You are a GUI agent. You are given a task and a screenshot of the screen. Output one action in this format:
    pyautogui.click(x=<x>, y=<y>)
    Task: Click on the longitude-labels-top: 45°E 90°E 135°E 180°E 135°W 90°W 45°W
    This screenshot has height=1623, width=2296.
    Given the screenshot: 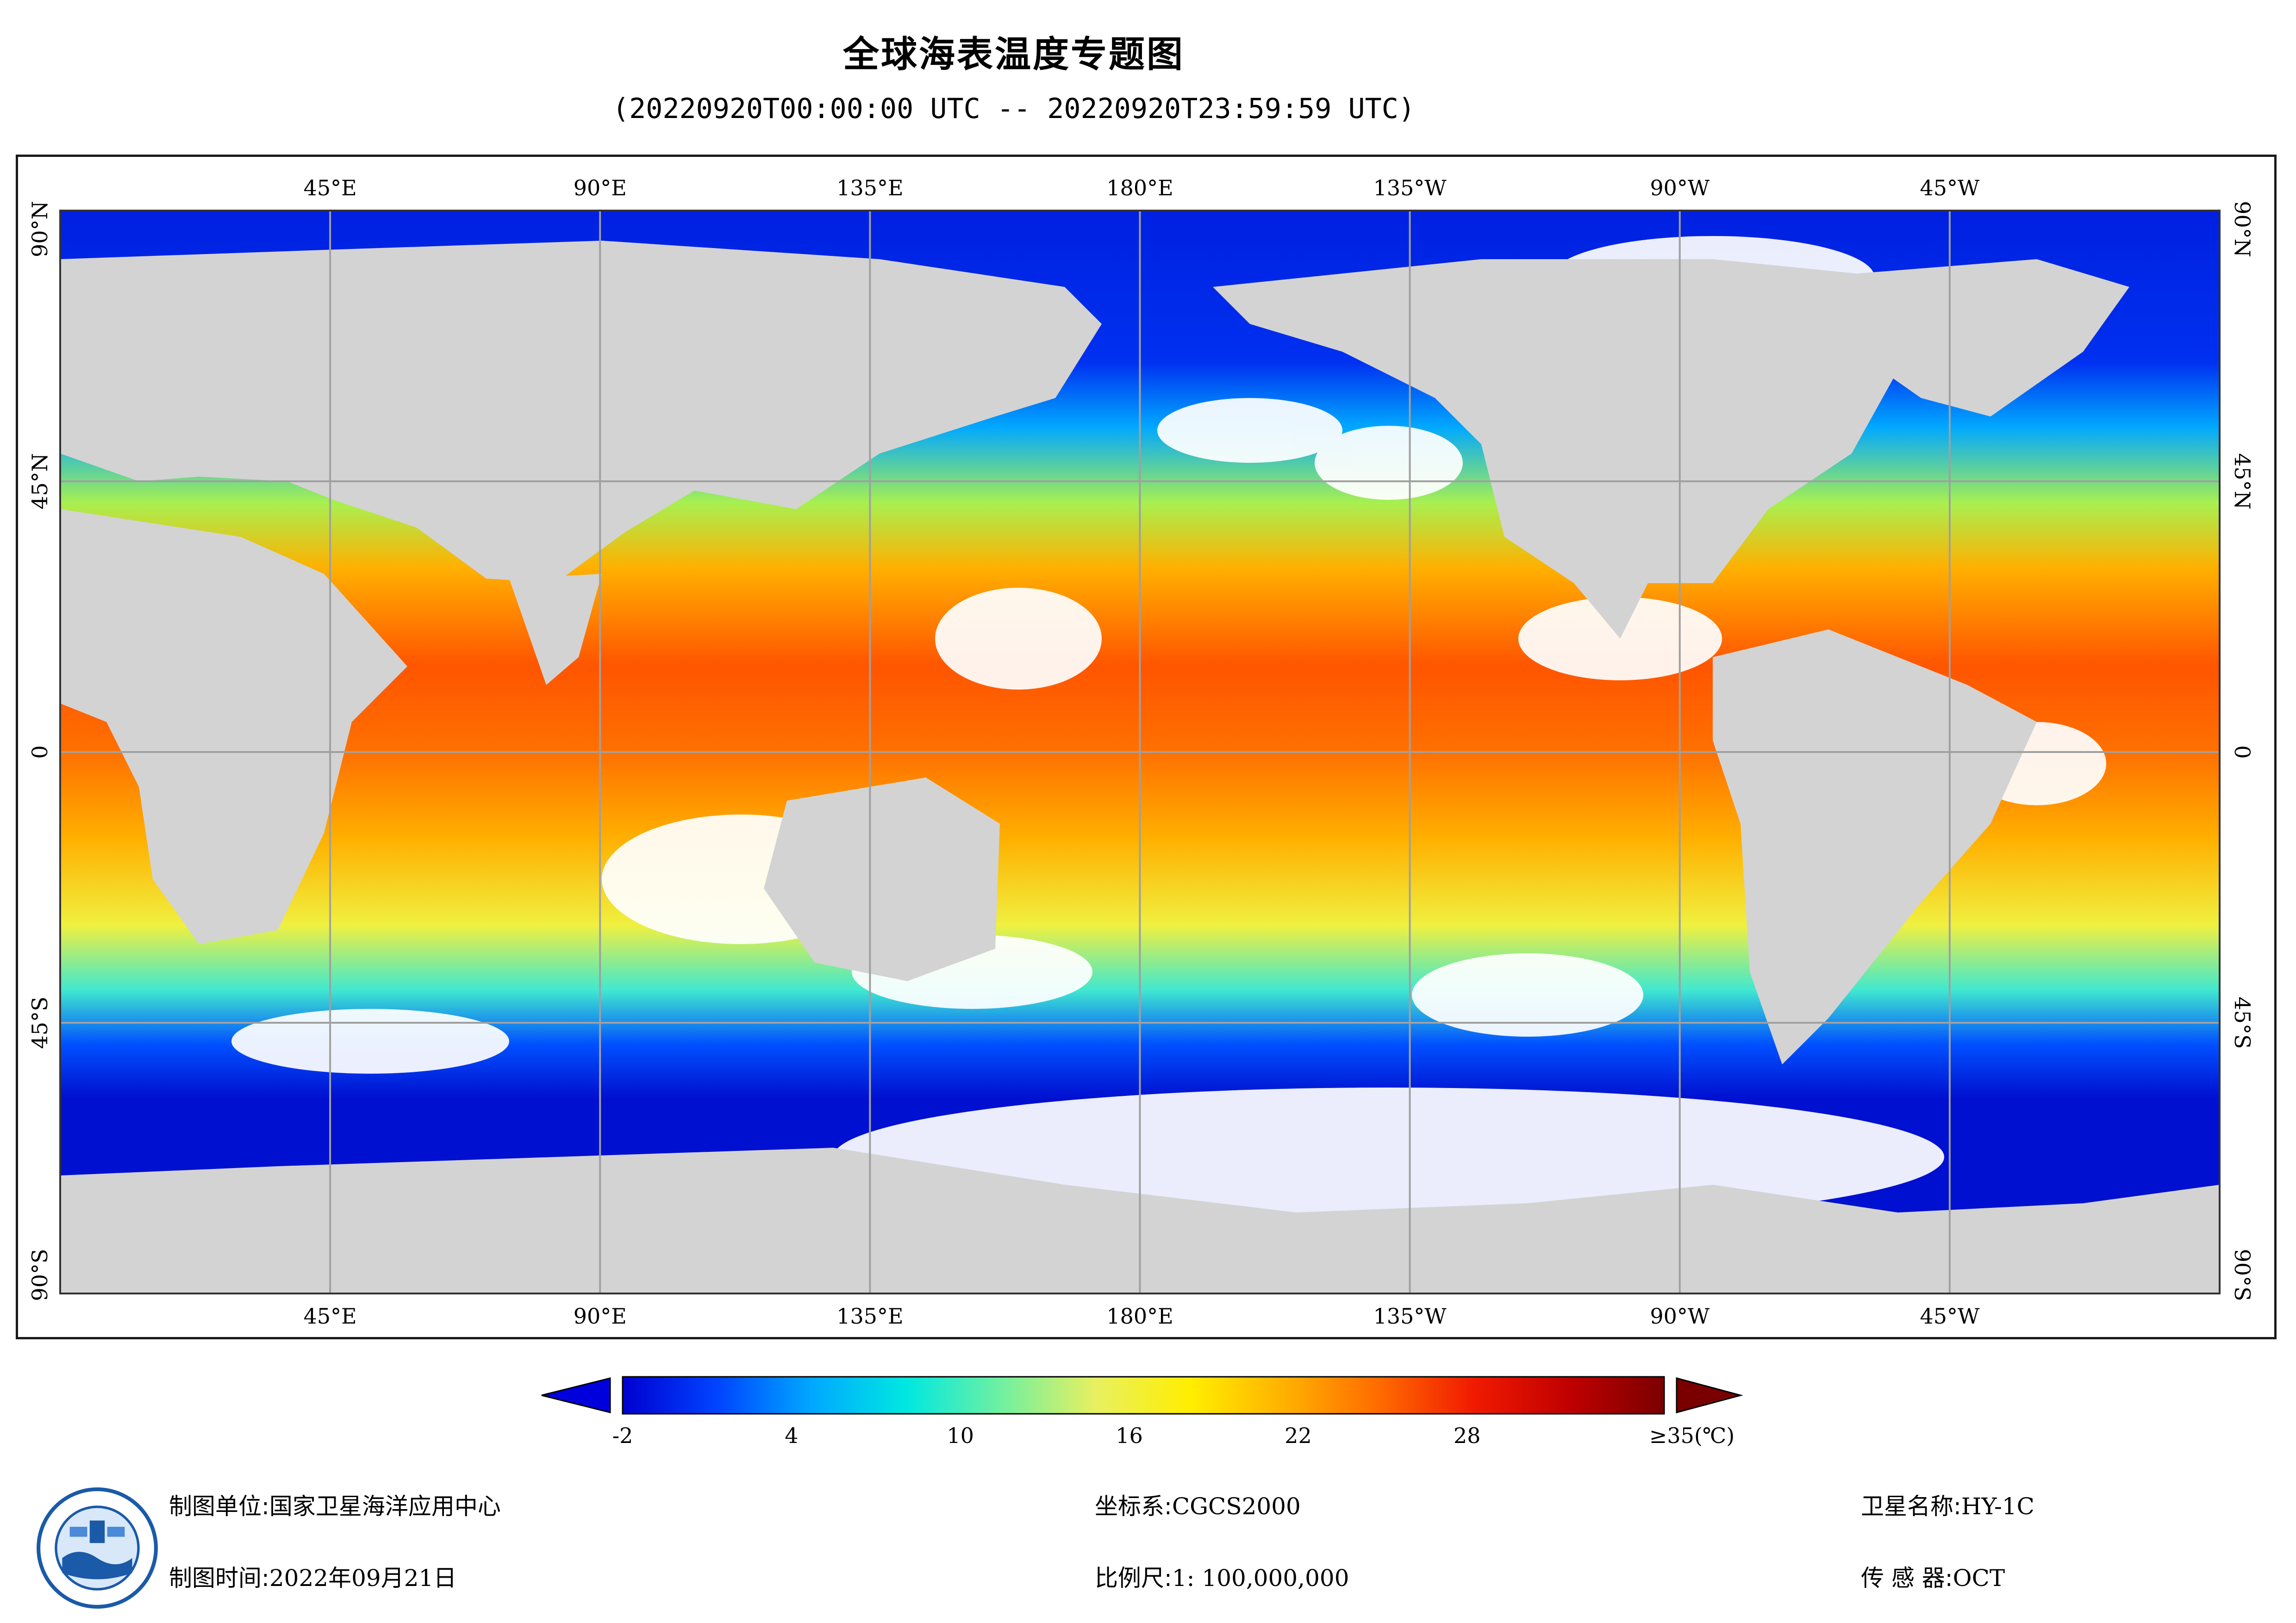 What is the action you would take?
    pyautogui.click(x=1142, y=187)
    